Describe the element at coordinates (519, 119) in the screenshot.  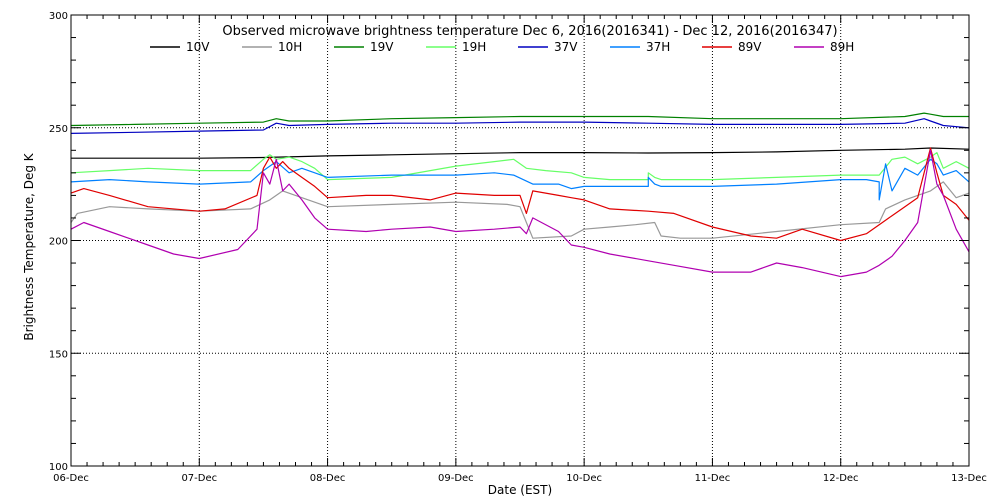
I see `series-line-19v` at that location.